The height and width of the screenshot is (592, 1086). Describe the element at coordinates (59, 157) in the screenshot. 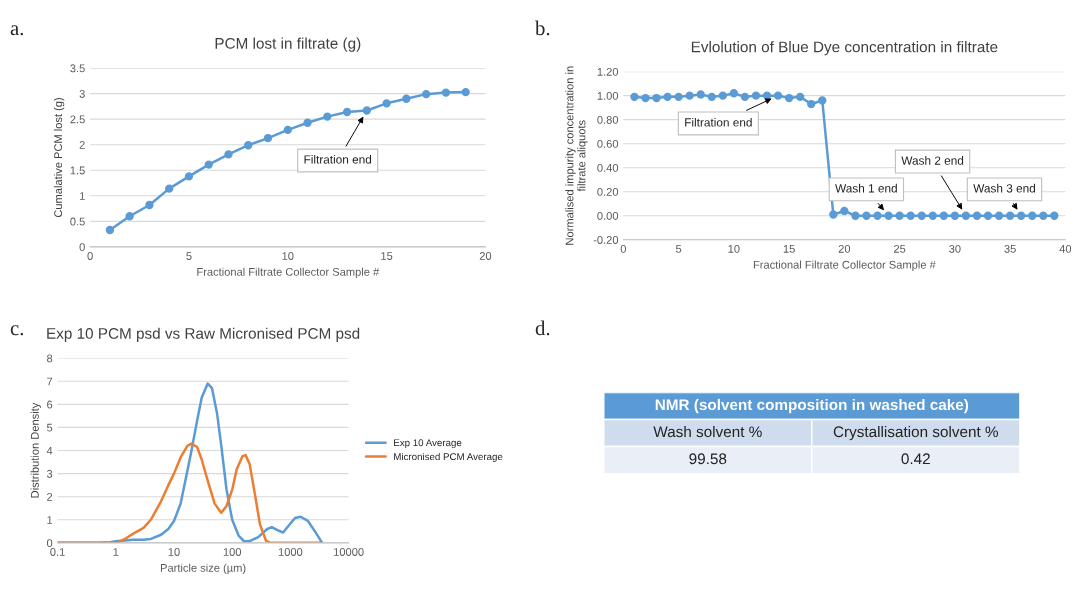

I see `y-axis-title: Cumalative PCM lost (g)` at that location.